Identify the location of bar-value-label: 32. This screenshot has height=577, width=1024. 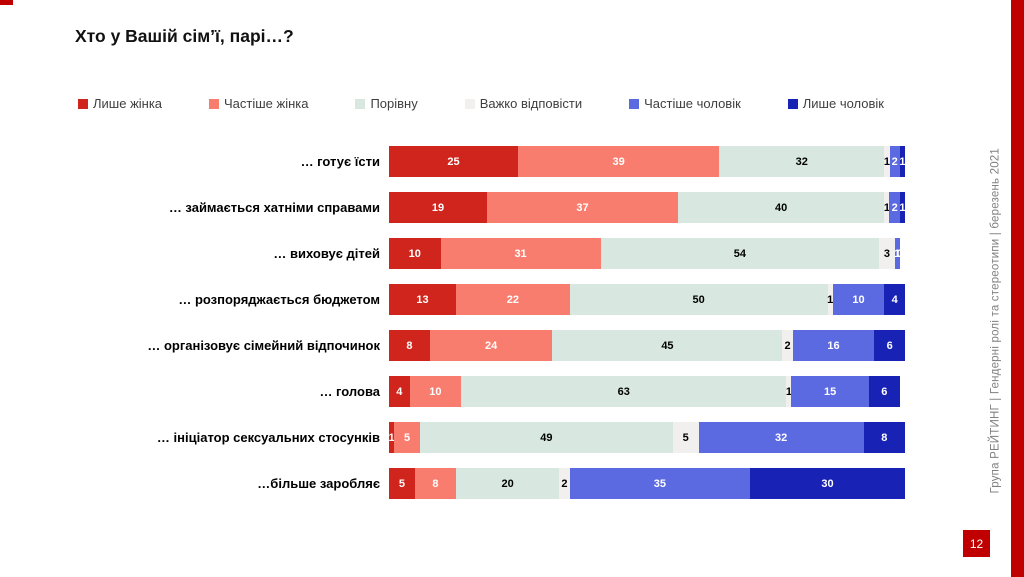
(801, 161).